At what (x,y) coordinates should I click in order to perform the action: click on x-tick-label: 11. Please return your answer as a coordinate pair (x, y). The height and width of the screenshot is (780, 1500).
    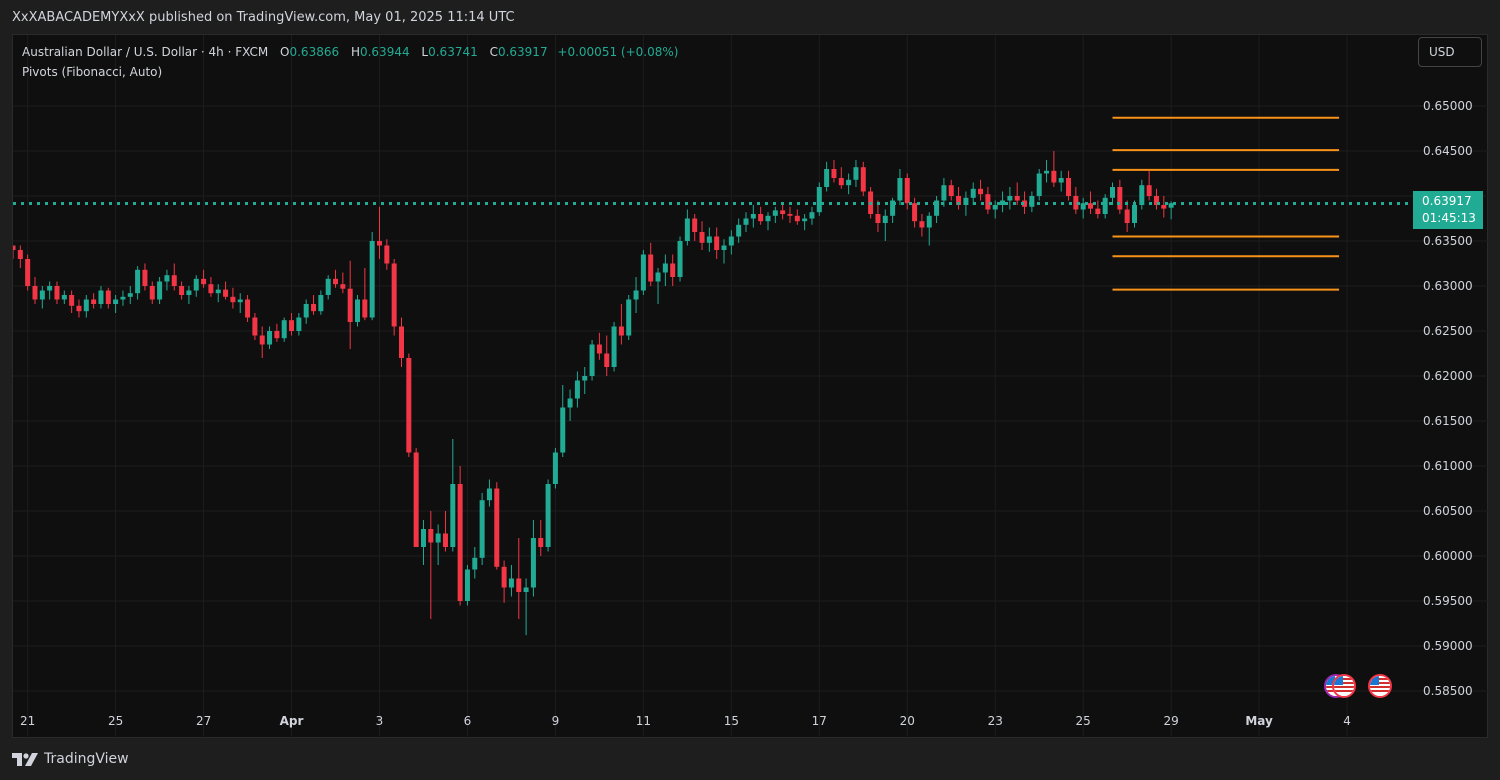
    Looking at the image, I should click on (643, 721).